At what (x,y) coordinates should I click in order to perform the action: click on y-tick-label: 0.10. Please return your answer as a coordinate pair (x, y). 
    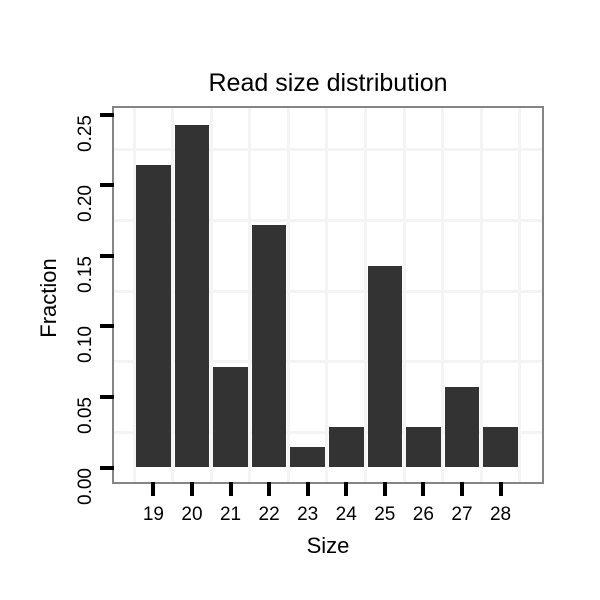
    Looking at the image, I should click on (85, 345).